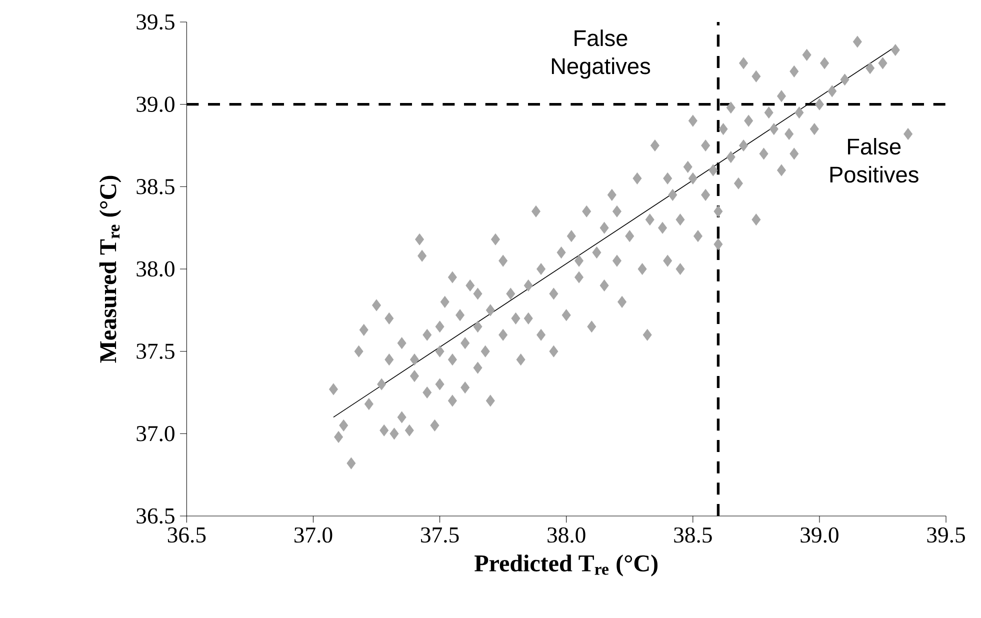  What do you see at coordinates (155, 22) in the screenshot?
I see `y-tick-label: 39.5` at bounding box center [155, 22].